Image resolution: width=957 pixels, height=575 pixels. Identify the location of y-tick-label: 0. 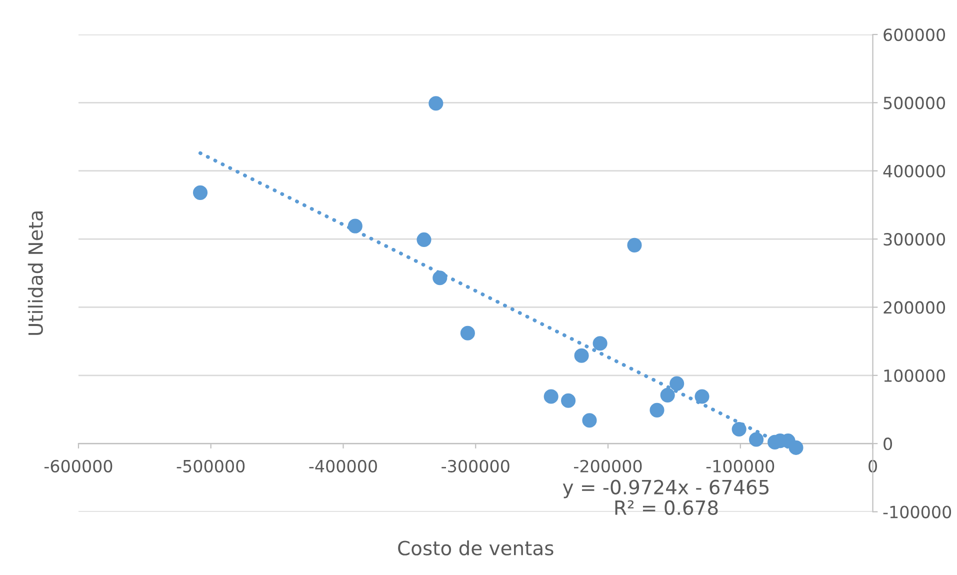
(888, 444).